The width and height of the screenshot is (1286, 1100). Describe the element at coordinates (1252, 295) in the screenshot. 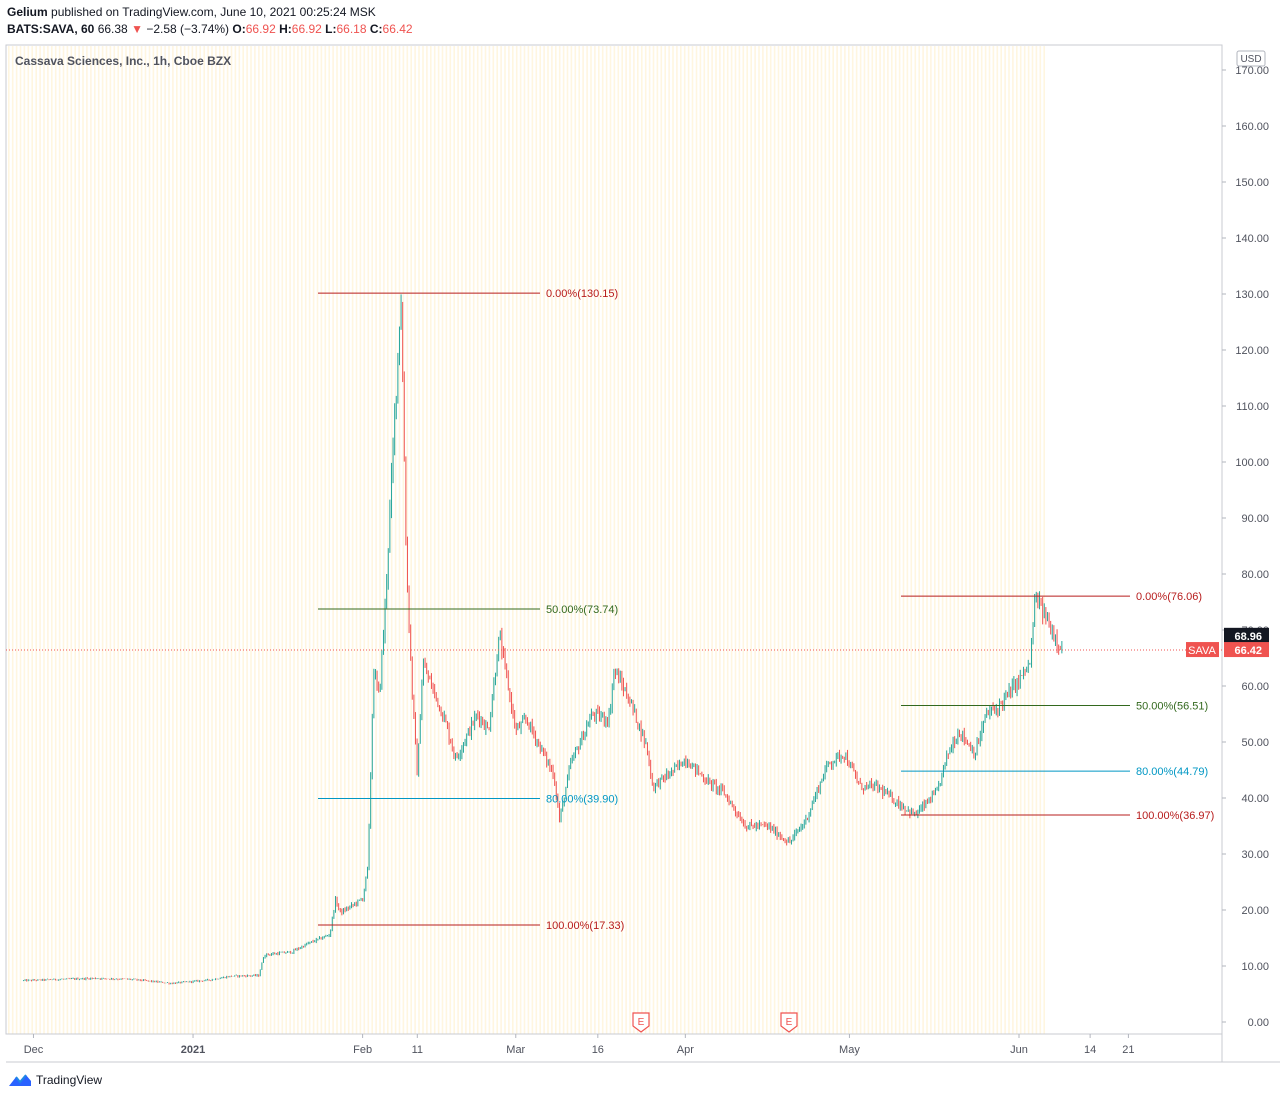

I see `price-tick-label: 130.00` at that location.